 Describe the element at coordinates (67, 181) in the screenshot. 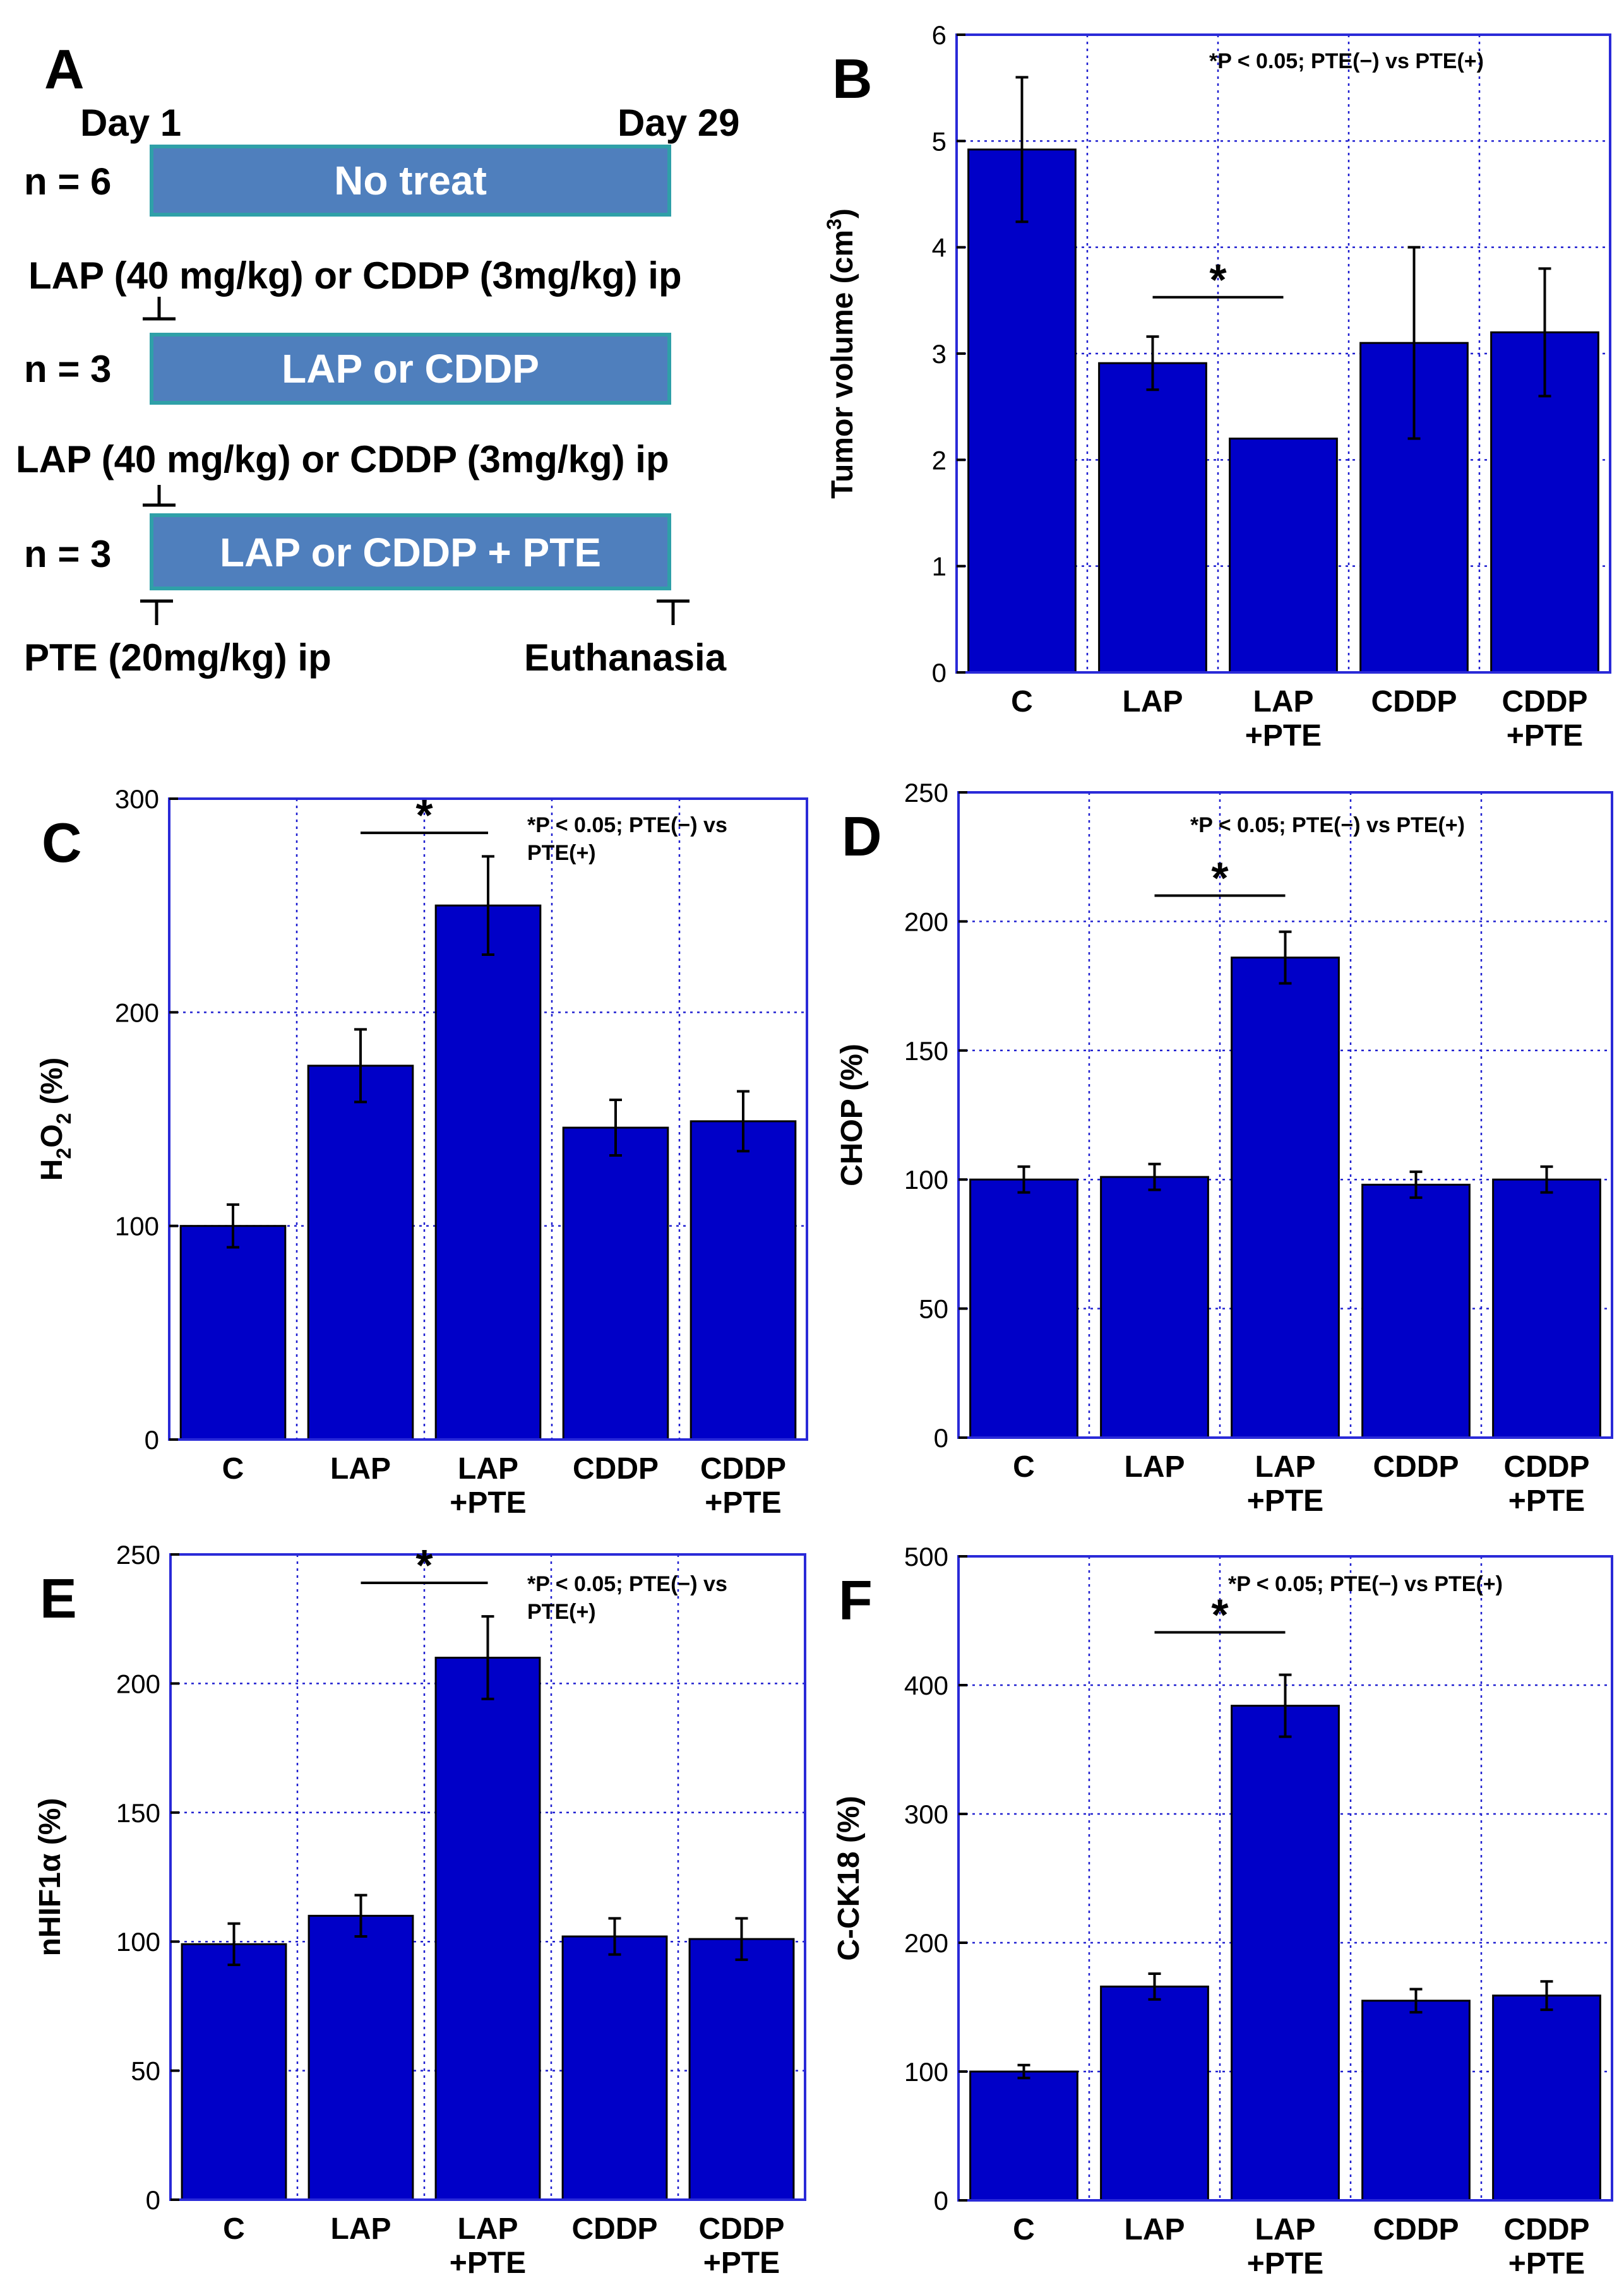

I see `group-size-untreated: n = 6` at that location.